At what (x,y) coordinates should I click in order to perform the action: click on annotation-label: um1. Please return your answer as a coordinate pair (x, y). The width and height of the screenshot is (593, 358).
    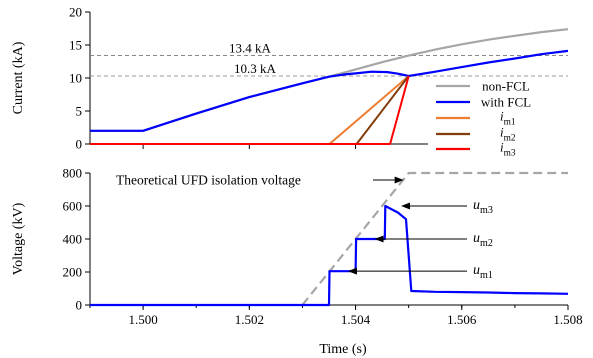
    Looking at the image, I should click on (483, 272).